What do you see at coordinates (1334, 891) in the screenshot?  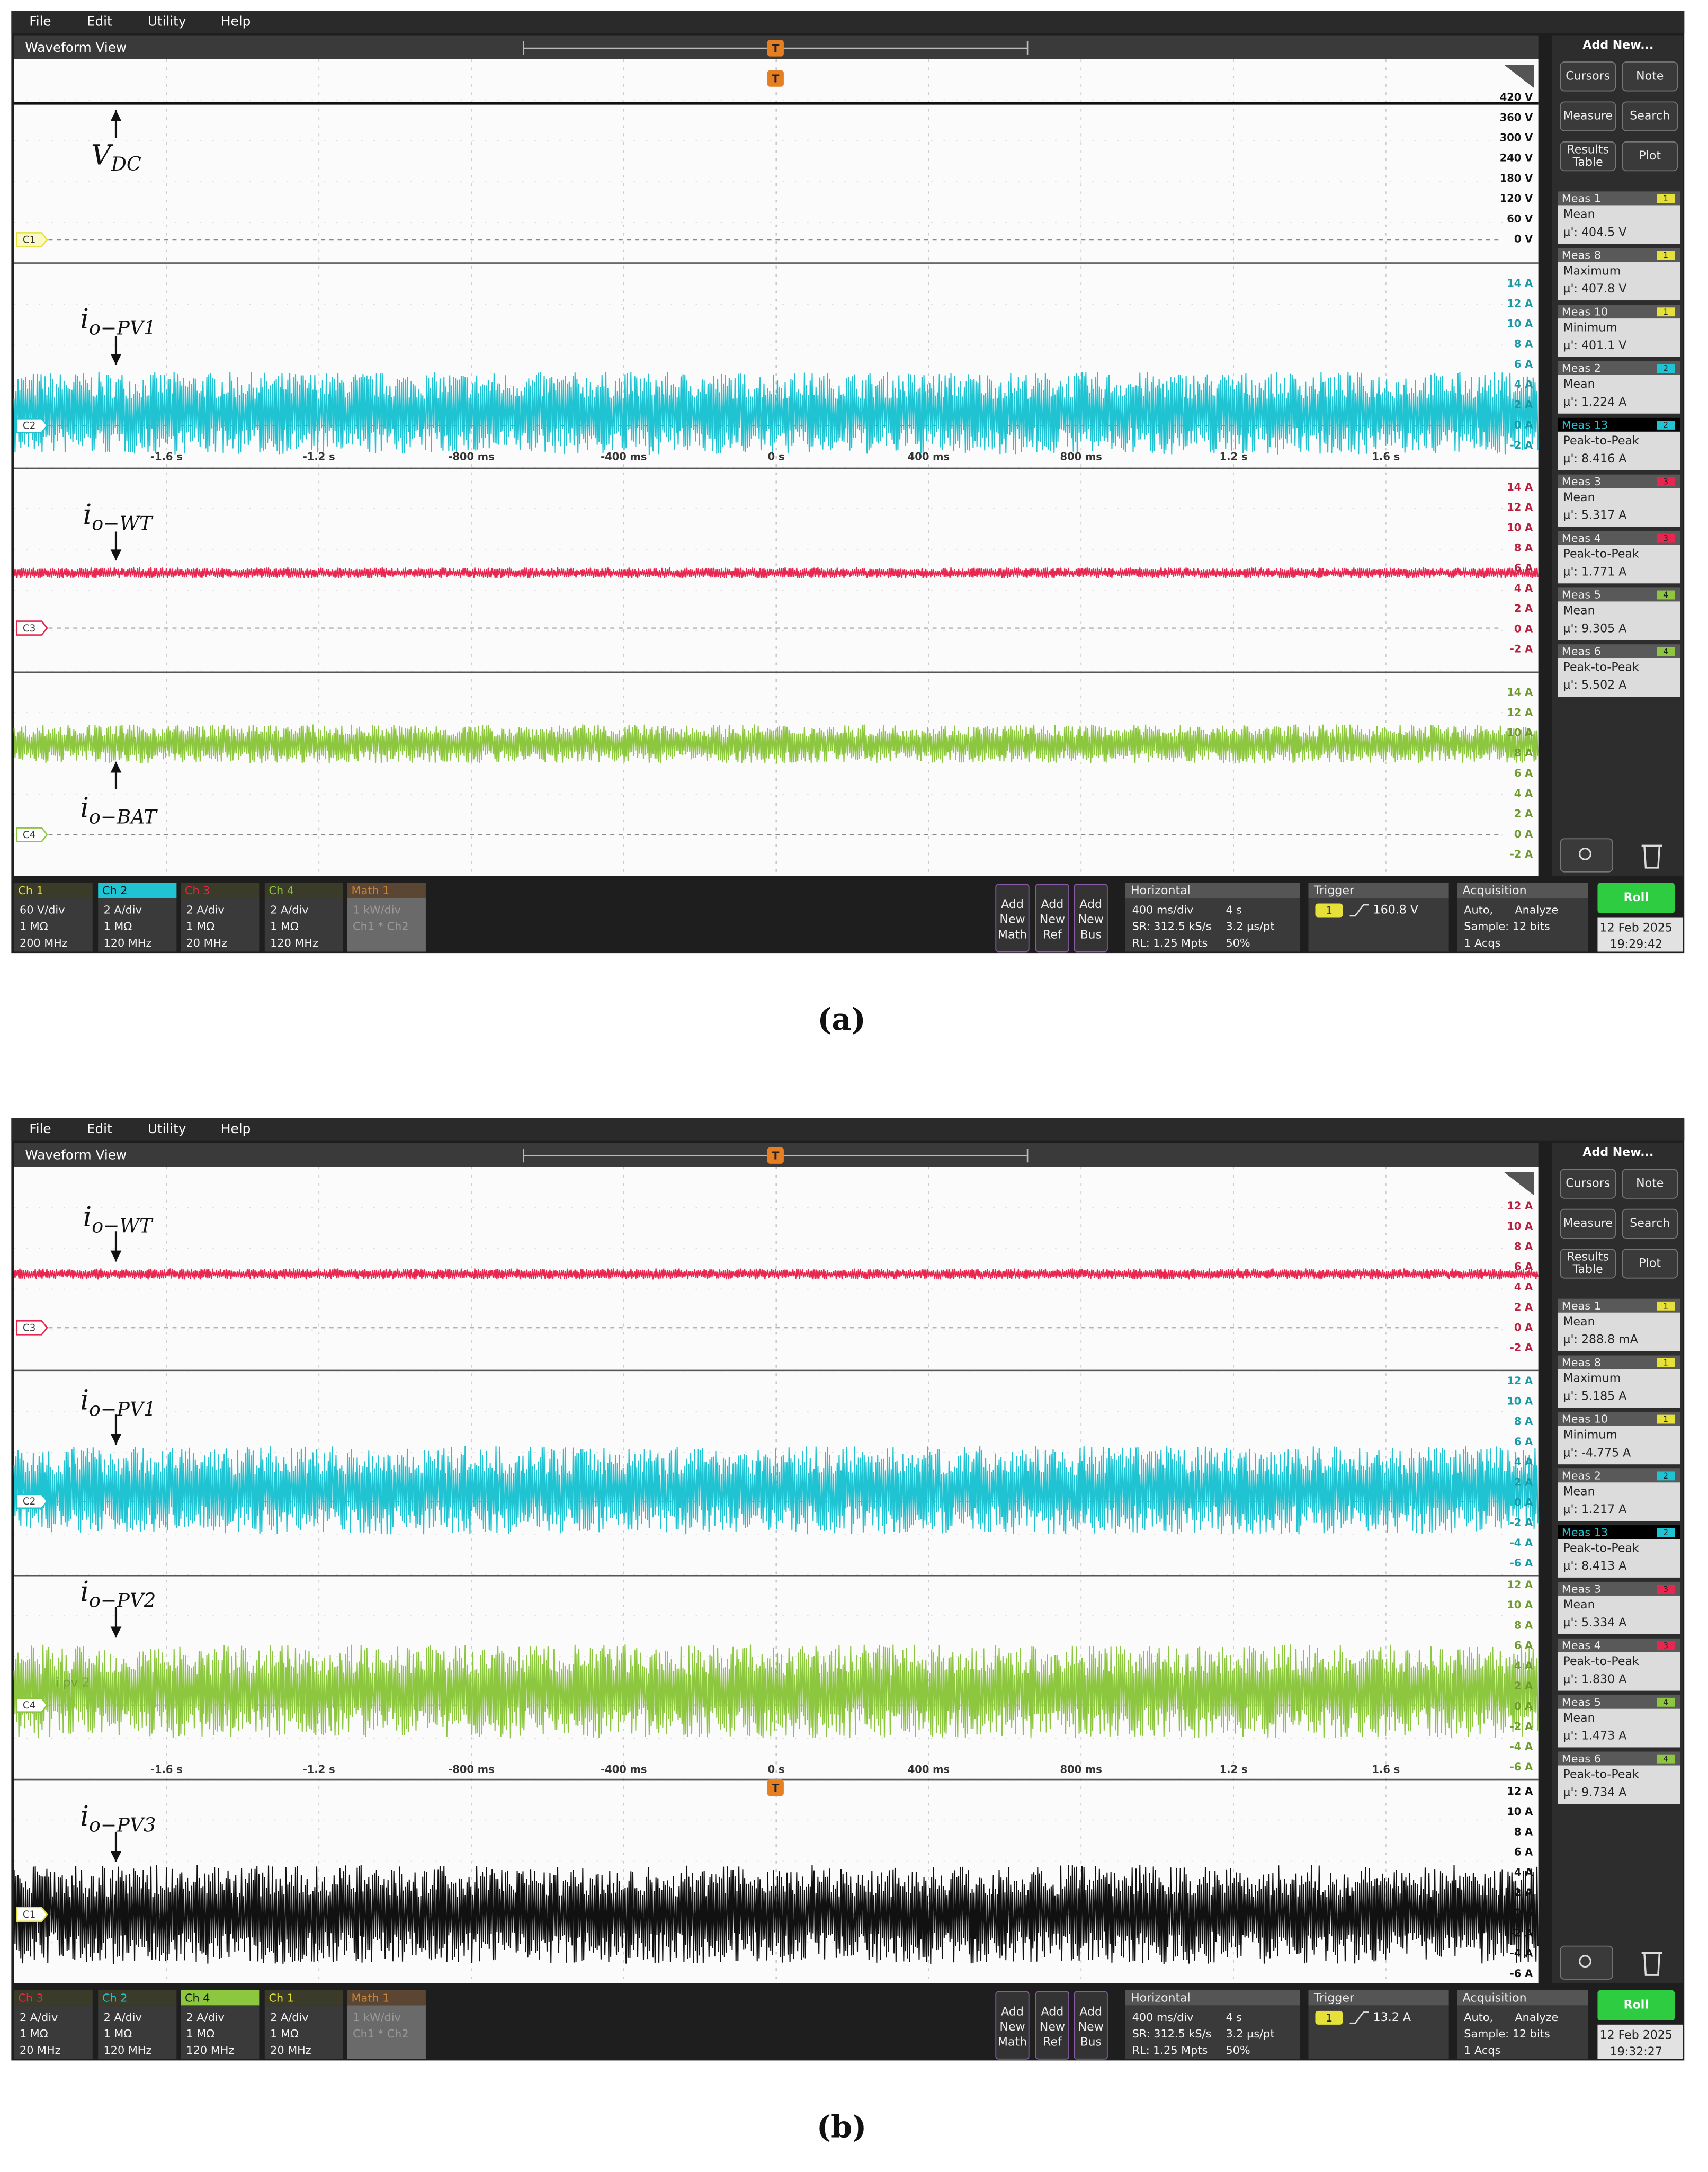 I see `status-box-title: Trigger` at bounding box center [1334, 891].